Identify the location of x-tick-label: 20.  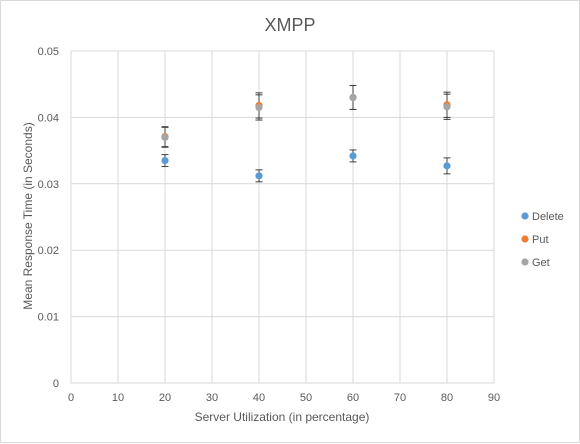
(165, 398).